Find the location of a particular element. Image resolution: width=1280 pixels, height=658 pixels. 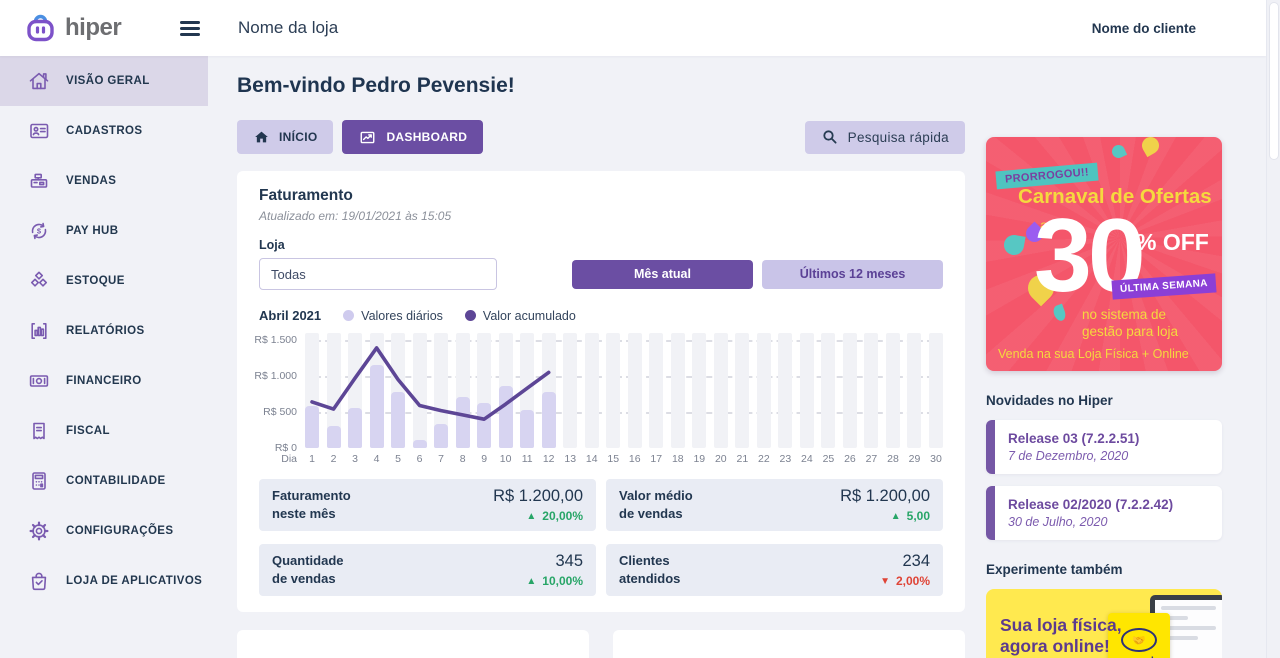

chart-x-tick: 13 is located at coordinates (570, 459).